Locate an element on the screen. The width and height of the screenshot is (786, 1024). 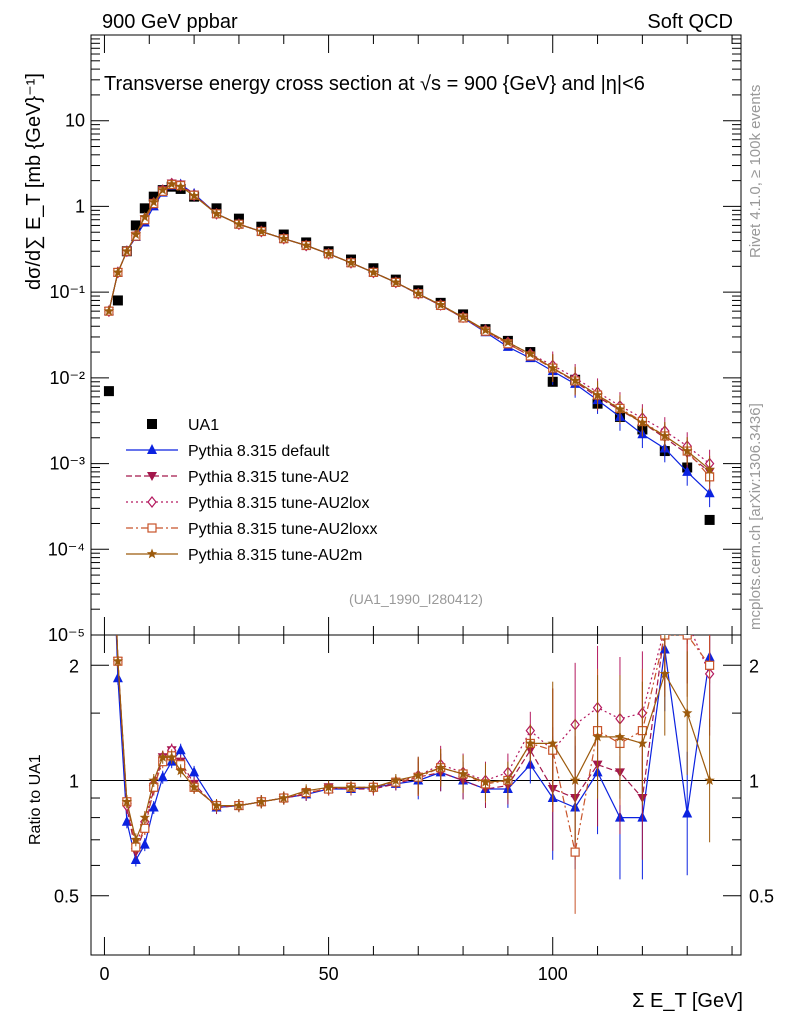
legend-item: Pythia 8.315 tune-AU2loxx is located at coordinates (251, 529).